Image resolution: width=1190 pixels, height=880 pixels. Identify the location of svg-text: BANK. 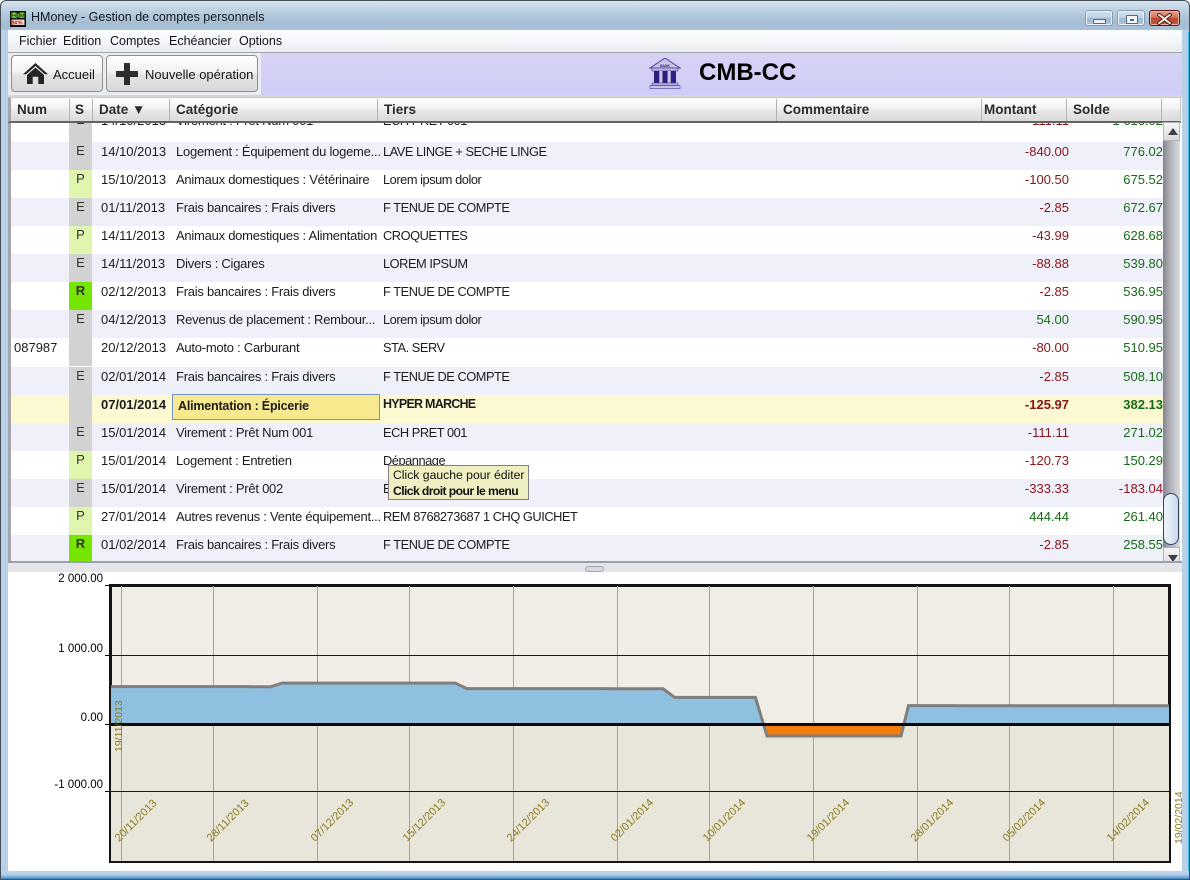
(665, 66).